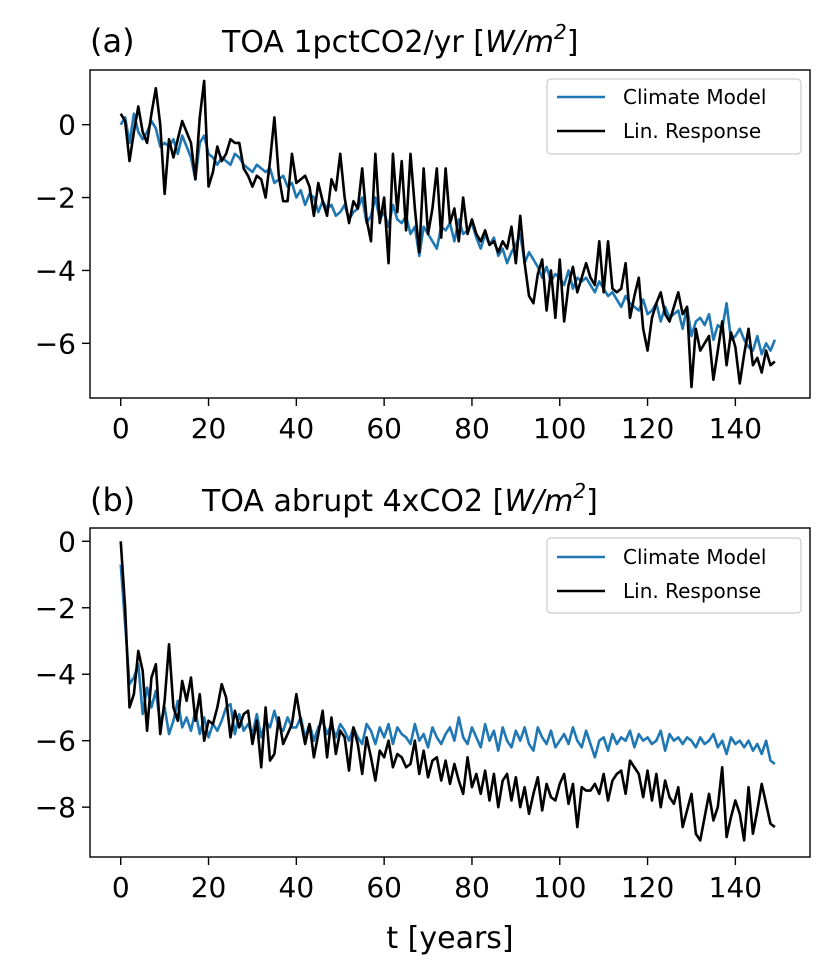  Describe the element at coordinates (67, 541) in the screenshot. I see `panel-b-ytick-label-0: 0` at that location.